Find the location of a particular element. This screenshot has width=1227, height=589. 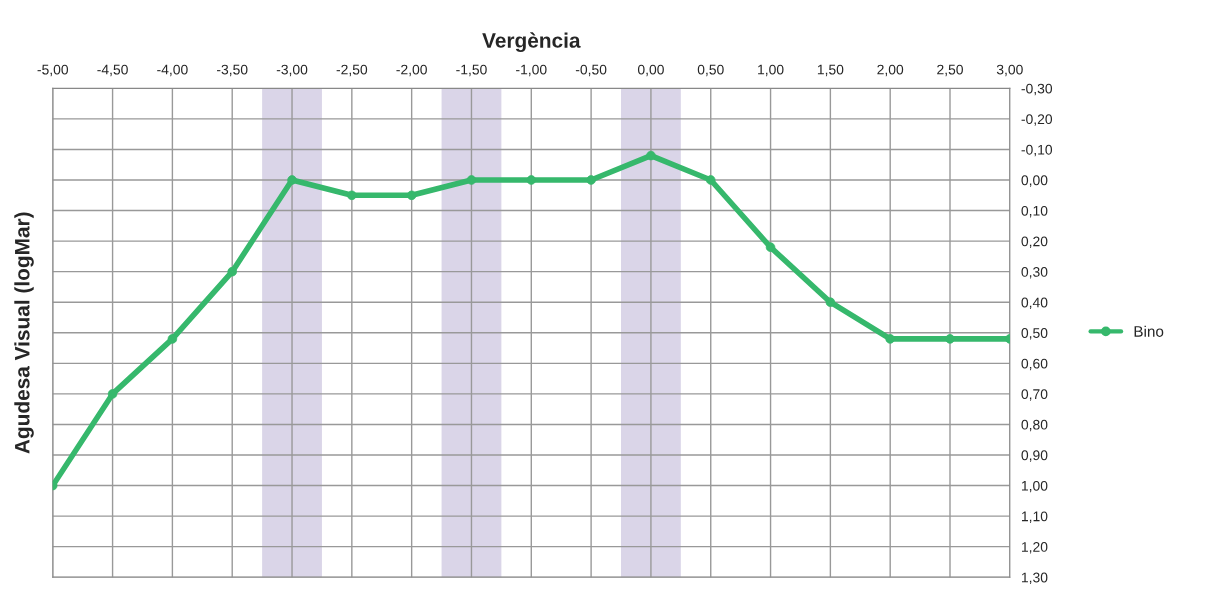

x-tick-label: -3,50 is located at coordinates (232, 70).